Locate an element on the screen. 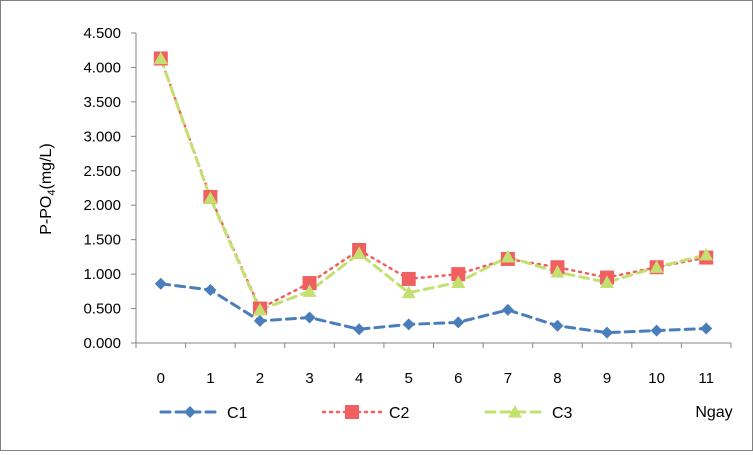 This screenshot has width=753, height=455. x-tick-label: 5 is located at coordinates (409, 378).